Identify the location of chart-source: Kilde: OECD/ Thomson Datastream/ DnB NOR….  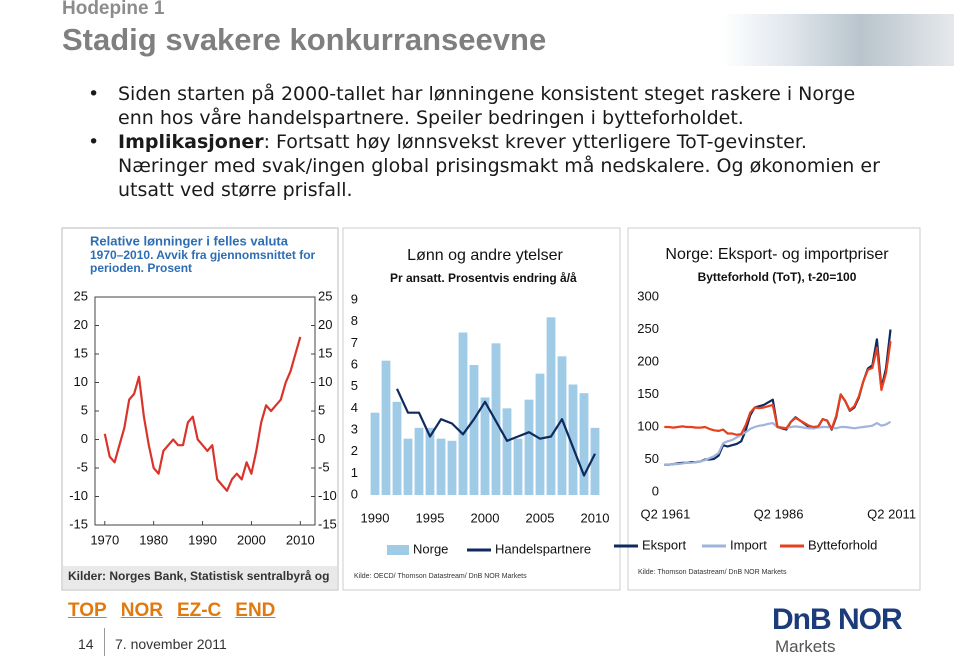
(440, 576).